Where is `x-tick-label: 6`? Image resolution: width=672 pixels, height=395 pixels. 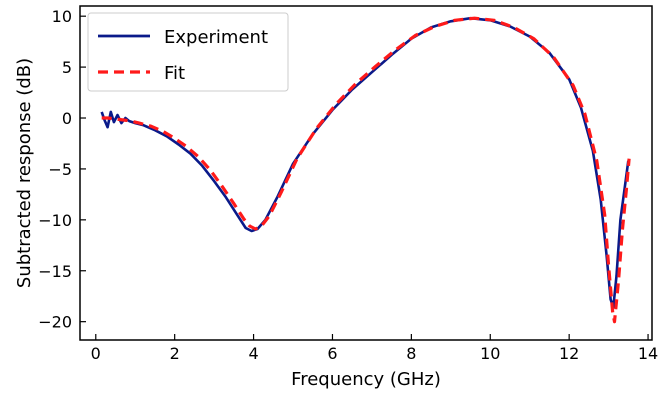 x-tick-label: 6 is located at coordinates (332, 353).